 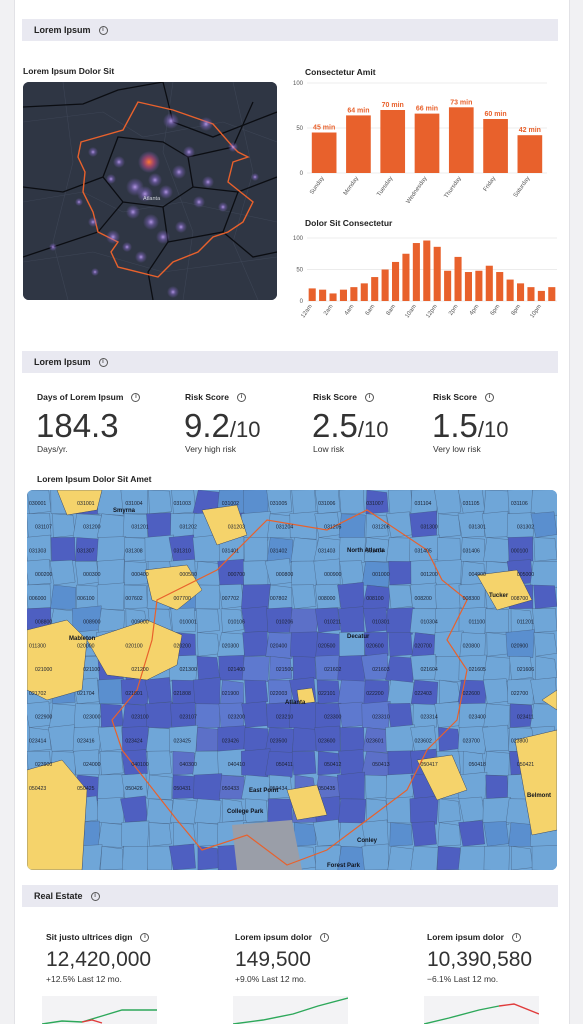 What do you see at coordinates (150, 191) in the screenshot?
I see `heat-map: Atlanta` at bounding box center [150, 191].